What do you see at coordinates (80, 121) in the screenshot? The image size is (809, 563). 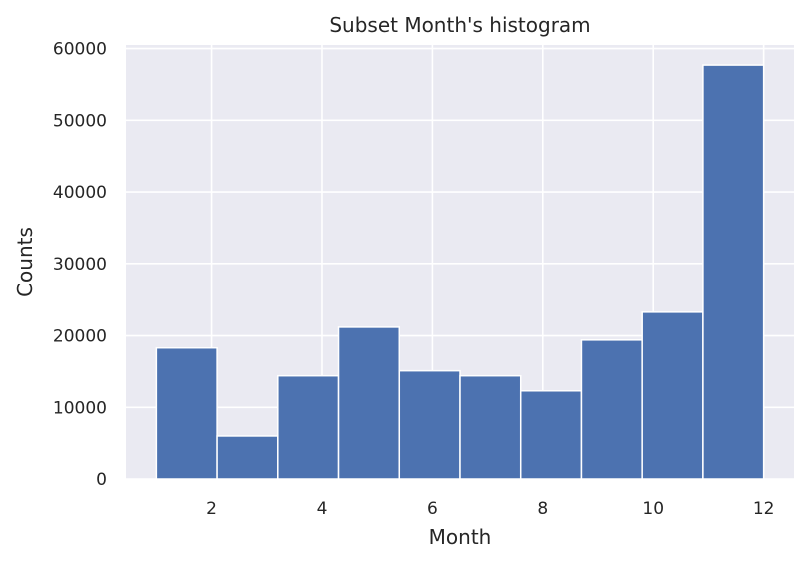 I see `y-tick-label: 50000` at bounding box center [80, 121].